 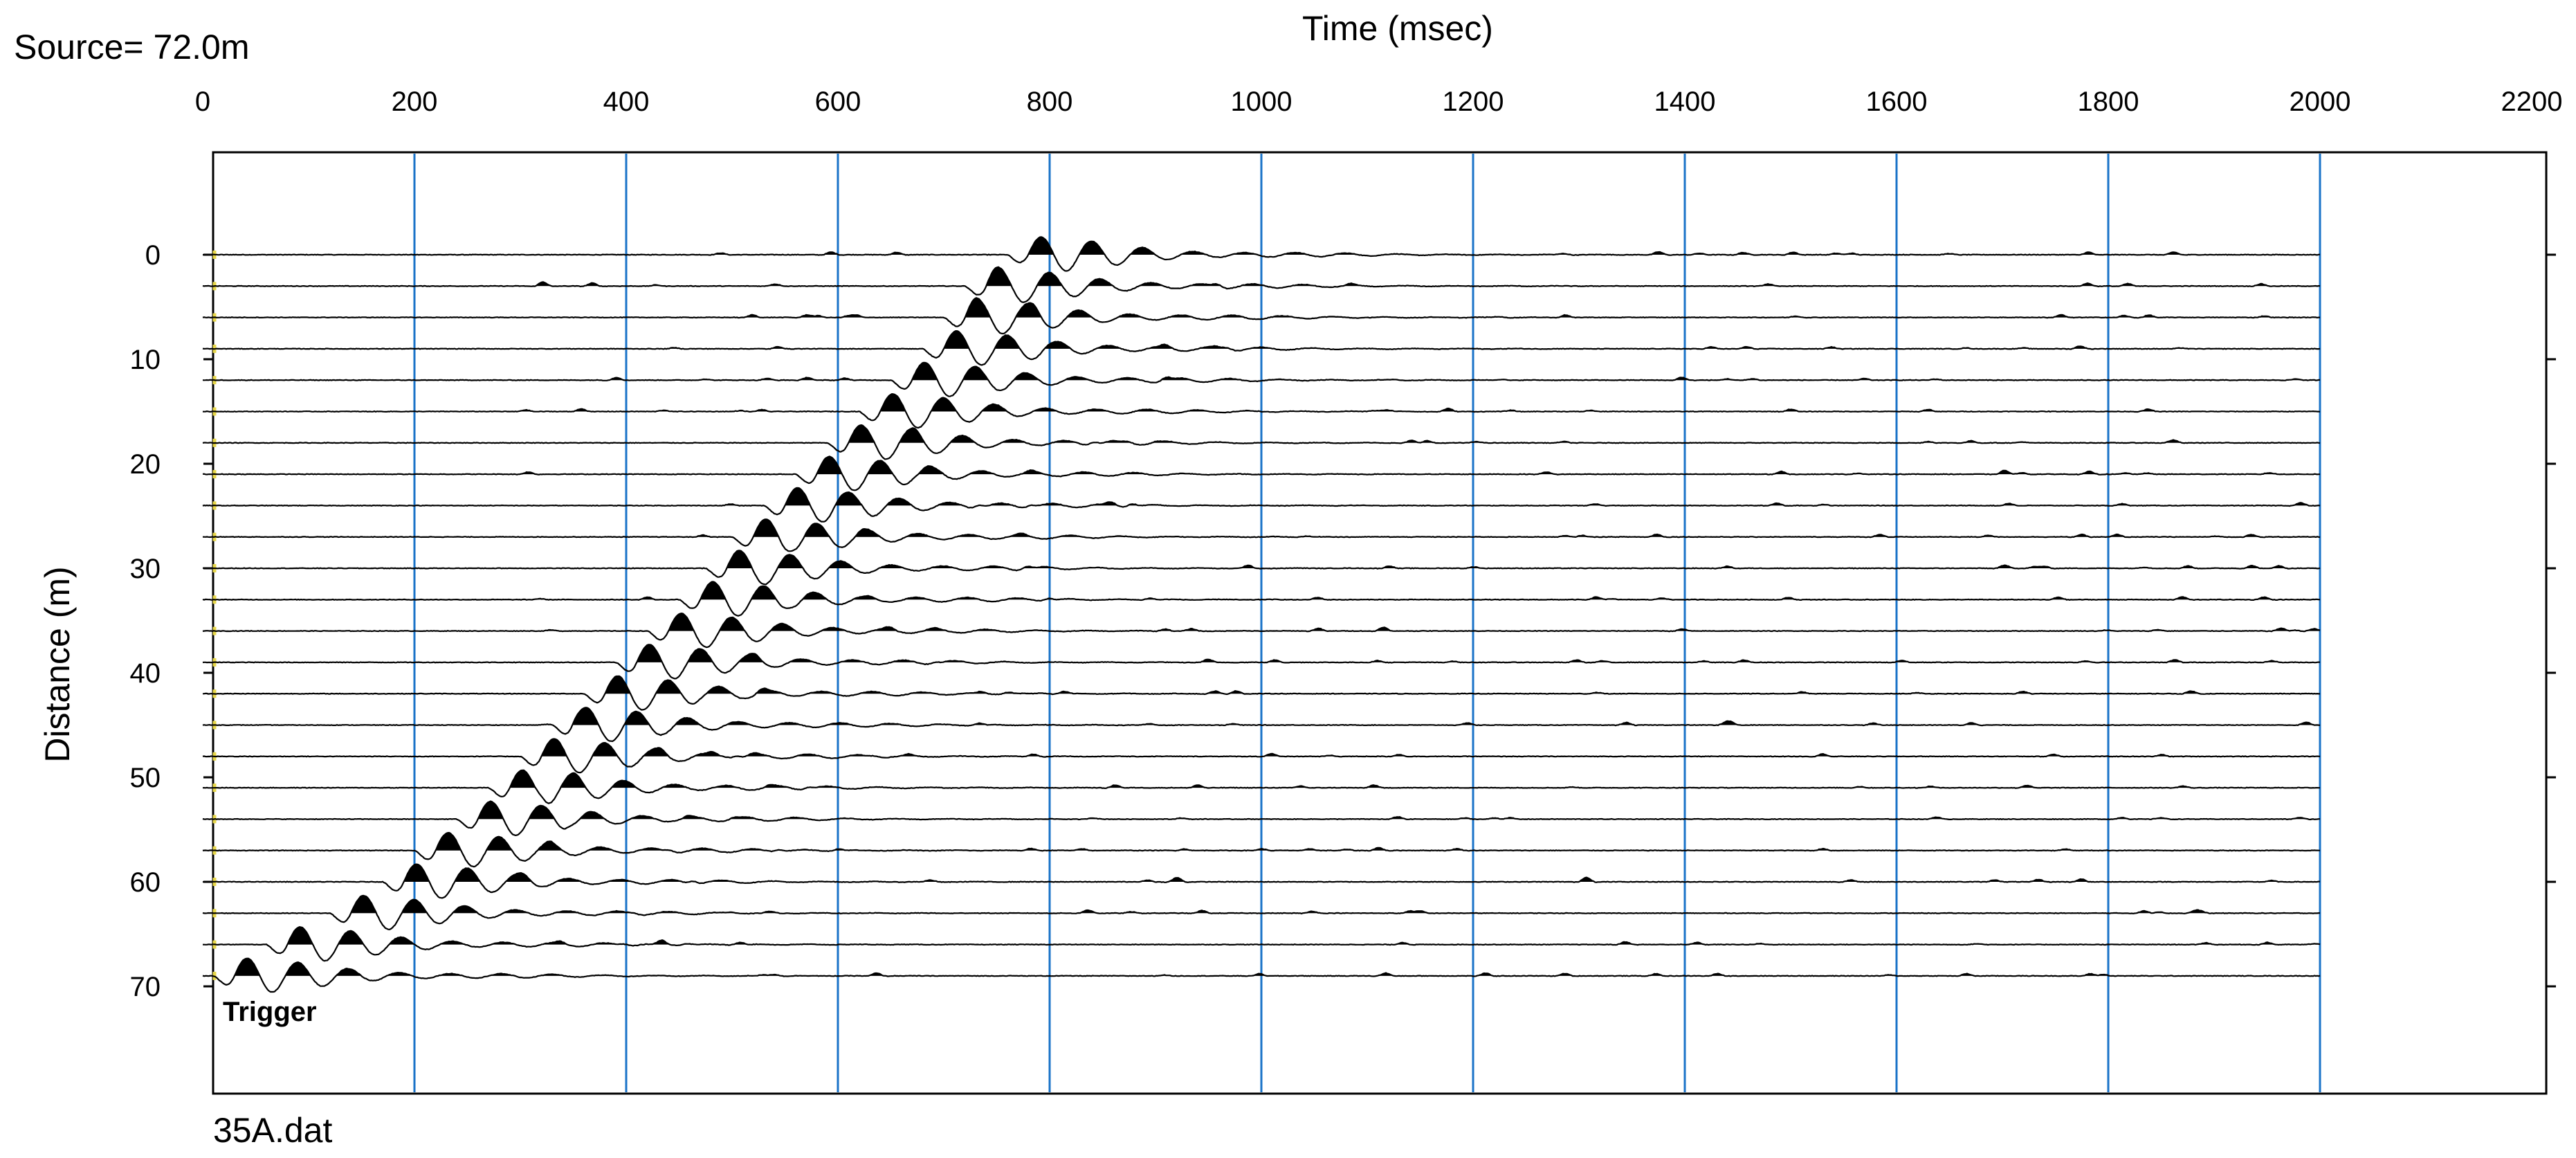 I want to click on y-tick-label: 30, so click(x=146, y=569).